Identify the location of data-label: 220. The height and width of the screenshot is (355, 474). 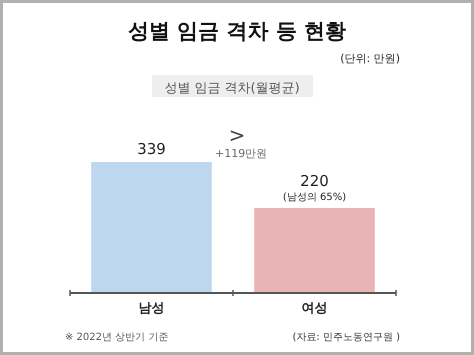
(314, 181).